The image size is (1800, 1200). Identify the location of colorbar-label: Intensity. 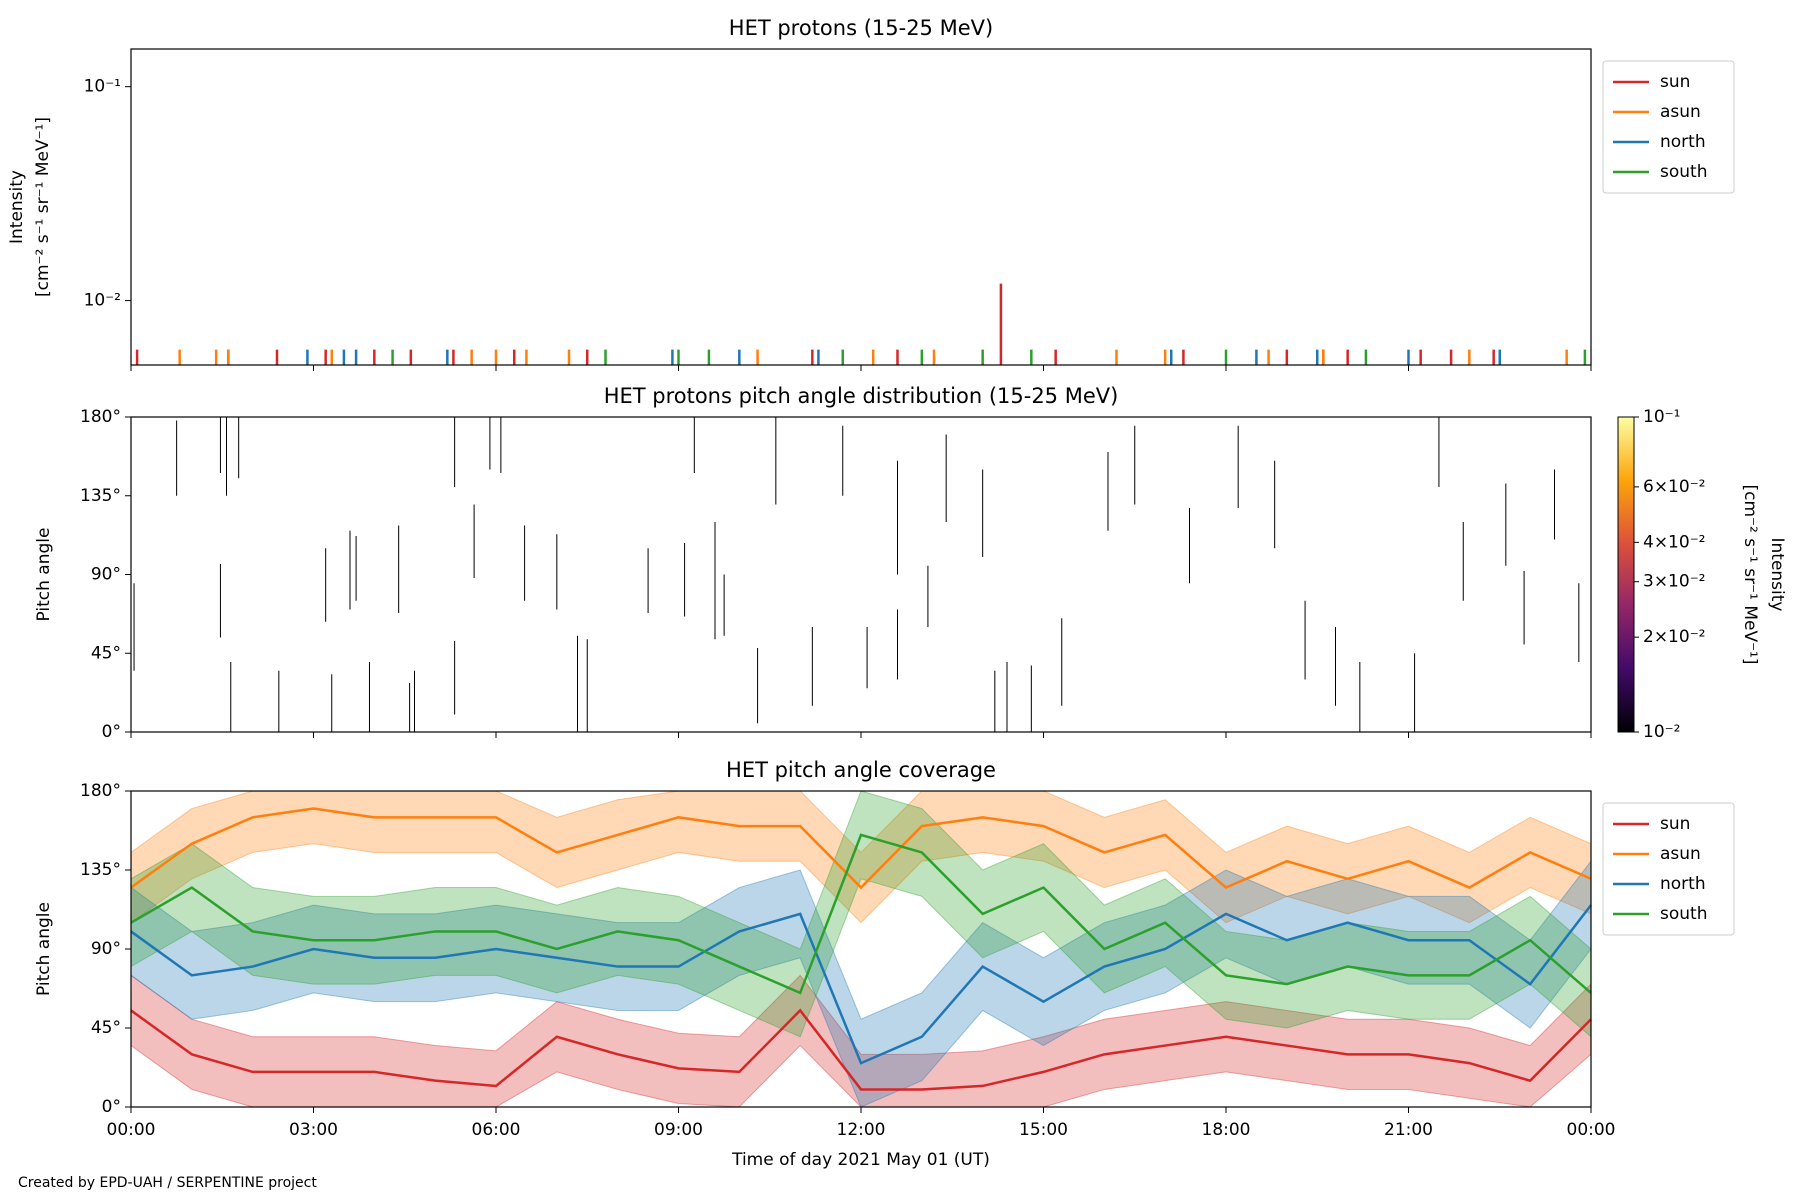
(1777, 575).